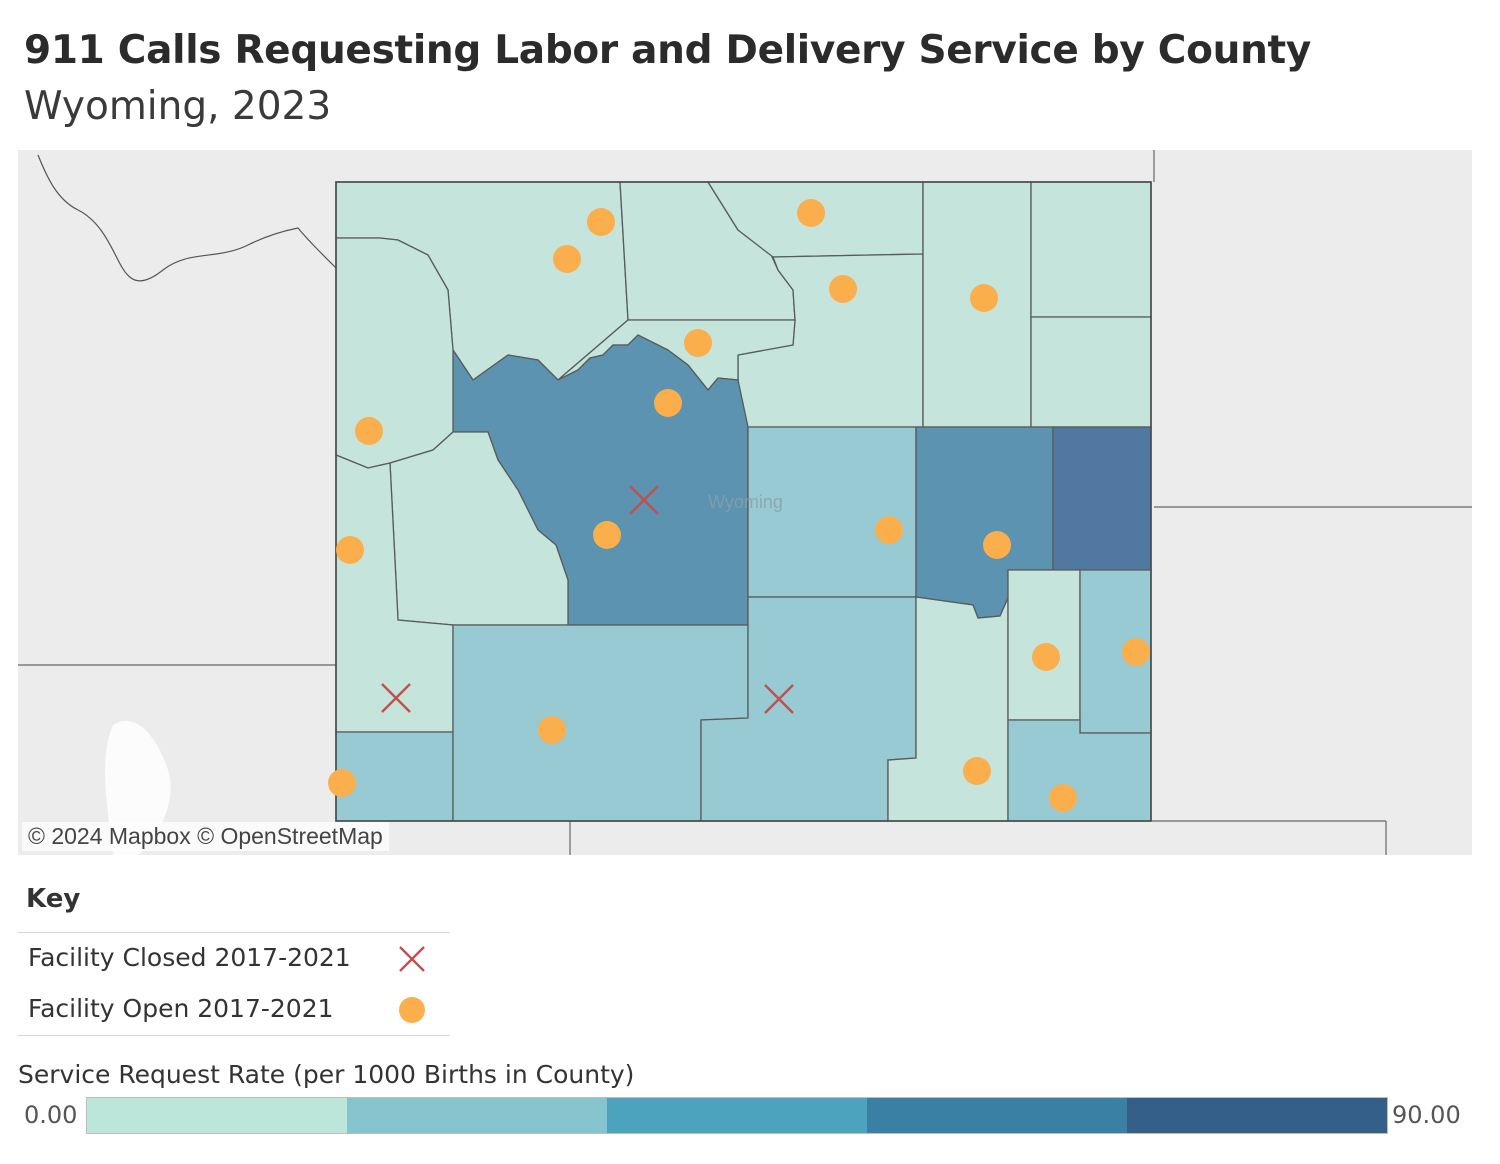  Describe the element at coordinates (412, 1010) in the screenshot. I see `circle-icon` at that location.